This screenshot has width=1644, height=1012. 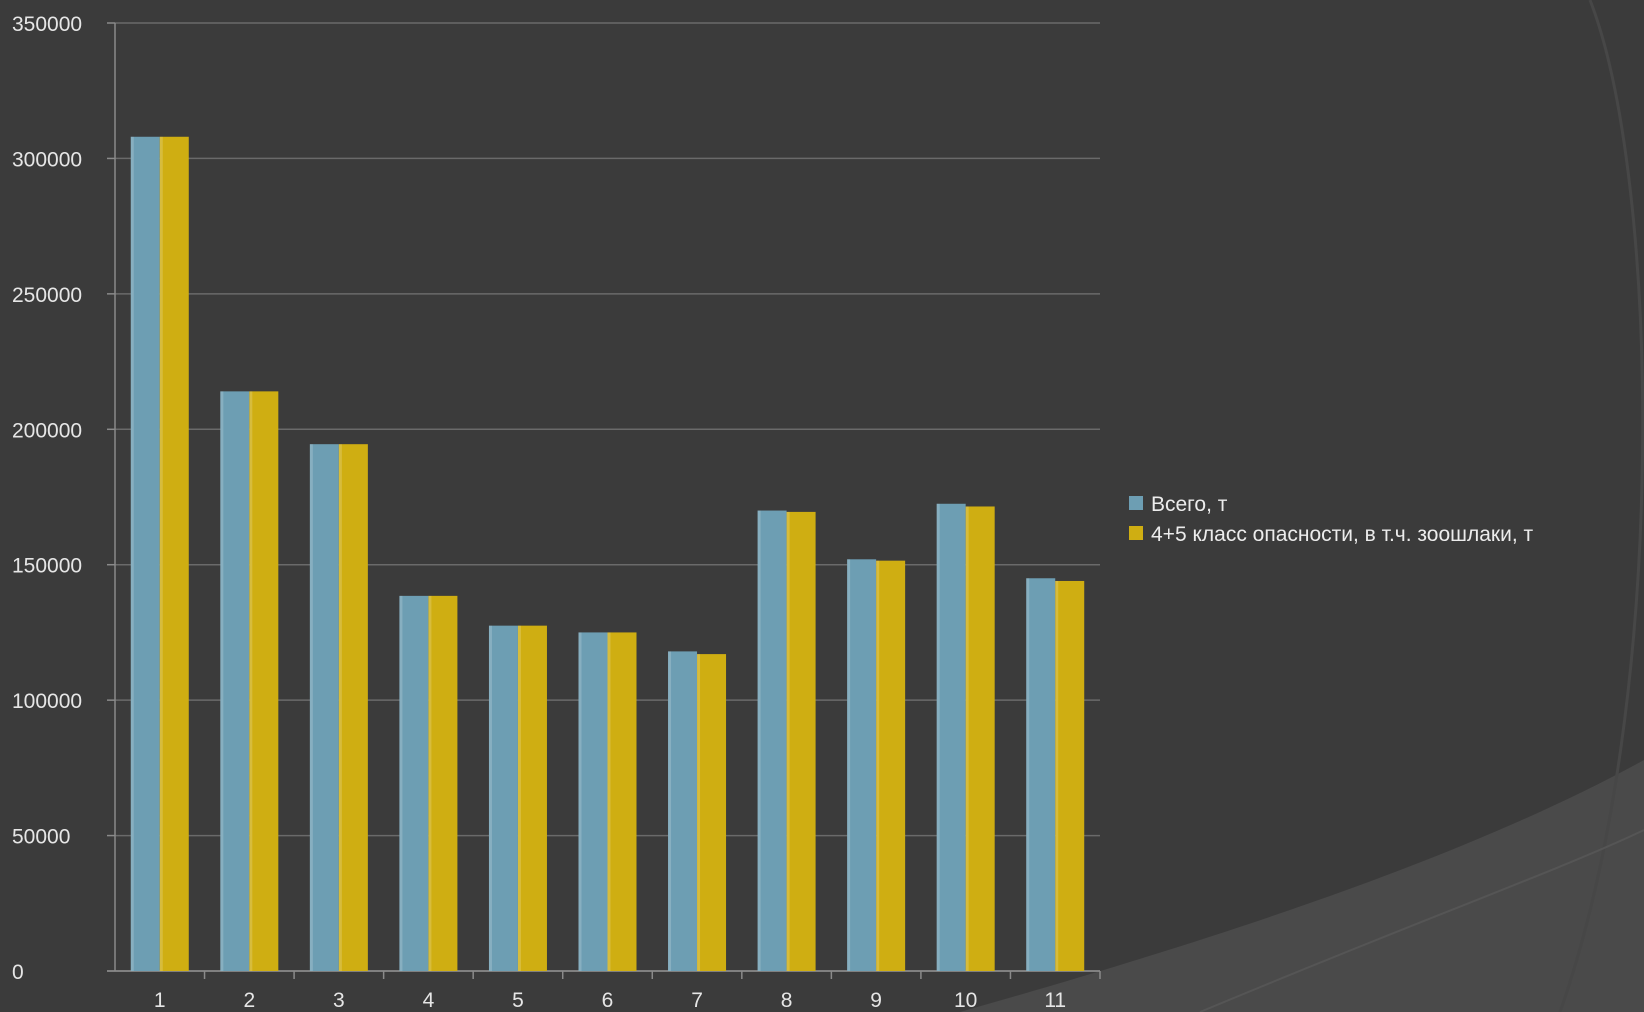 What do you see at coordinates (965, 1000) in the screenshot?
I see `x-tick-label: 10` at bounding box center [965, 1000].